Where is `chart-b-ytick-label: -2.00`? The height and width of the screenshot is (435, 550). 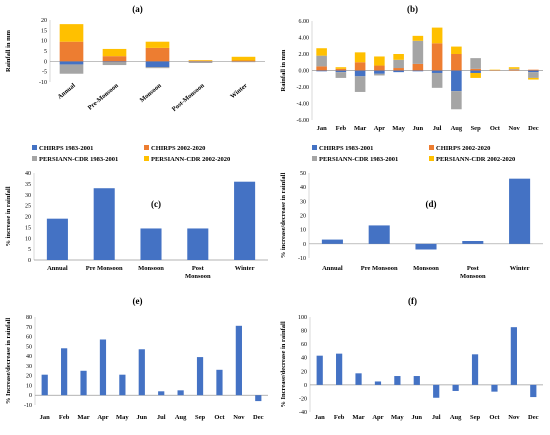 chart-b-ytick-label: -2.00 is located at coordinates (303, 88).